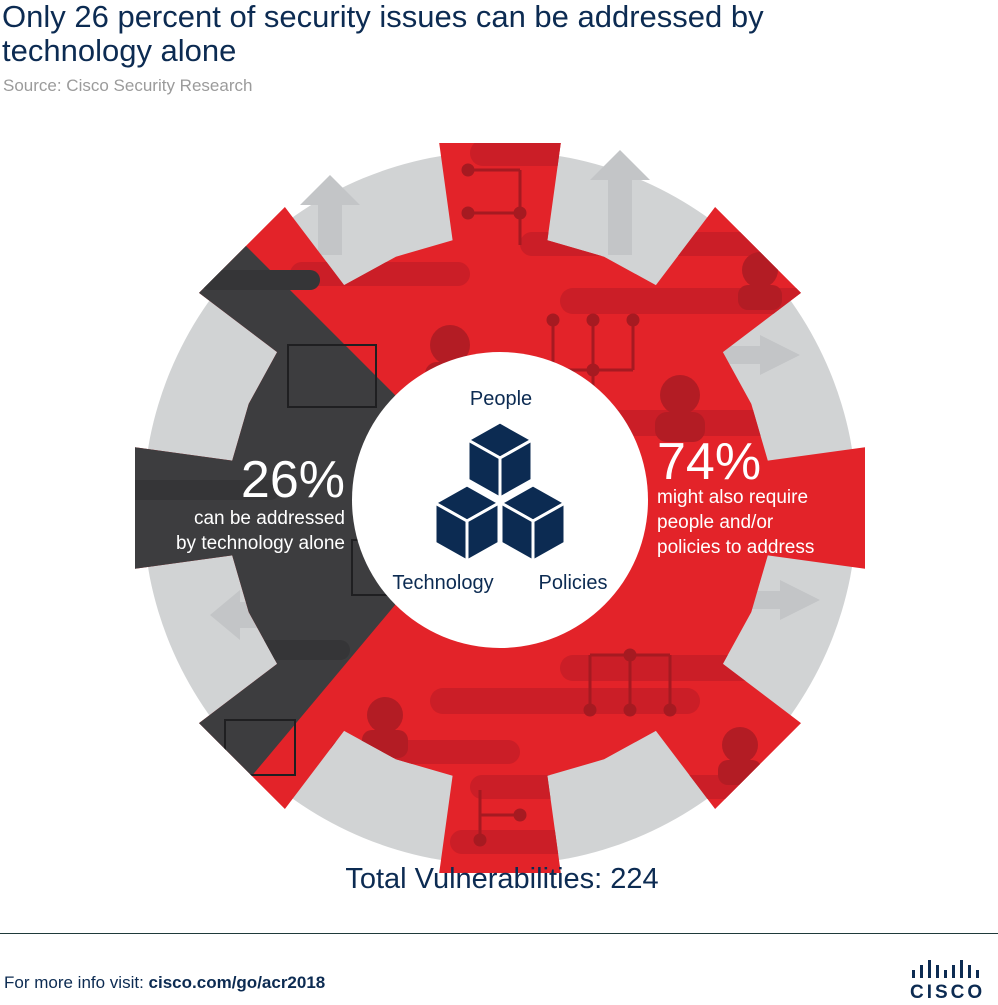 This screenshot has height=1005, width=998. Describe the element at coordinates (500, 492) in the screenshot. I see `cube-icon` at that location.